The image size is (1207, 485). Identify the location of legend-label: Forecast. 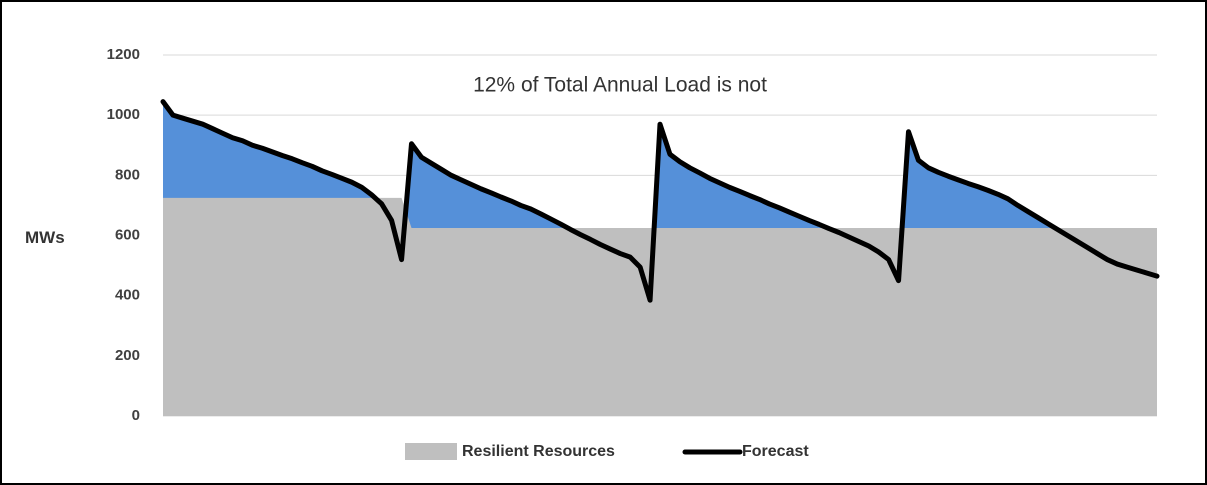
(775, 451).